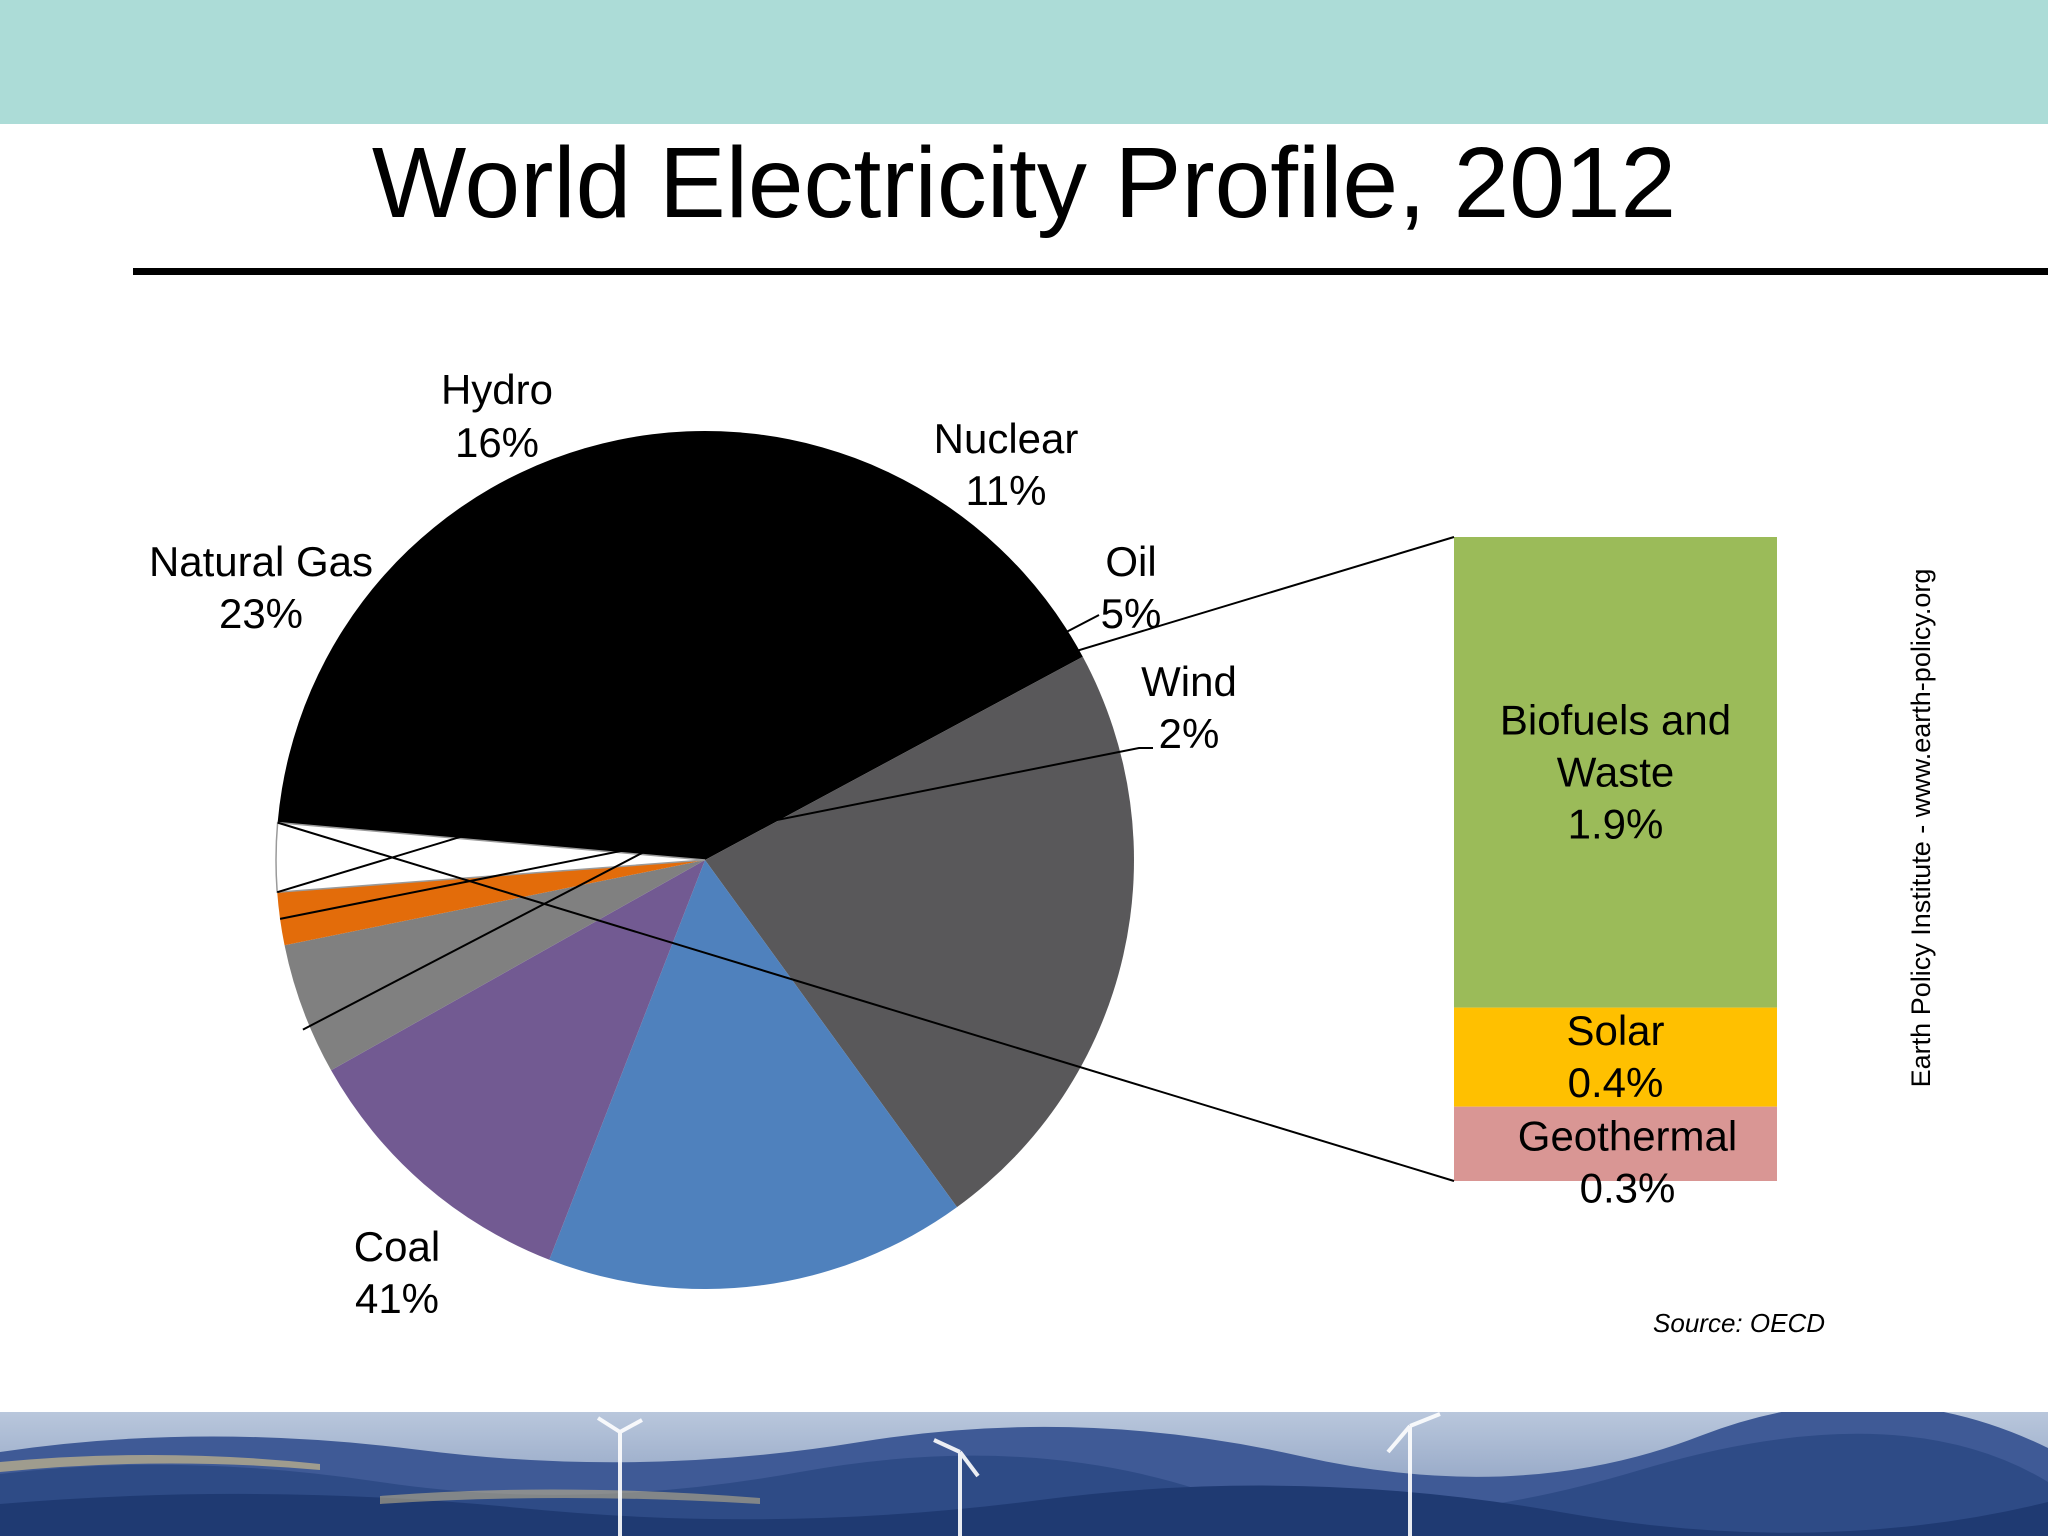 This screenshot has width=2048, height=1536. I want to click on pie-label-wind-name: Wind, so click(1189, 681).